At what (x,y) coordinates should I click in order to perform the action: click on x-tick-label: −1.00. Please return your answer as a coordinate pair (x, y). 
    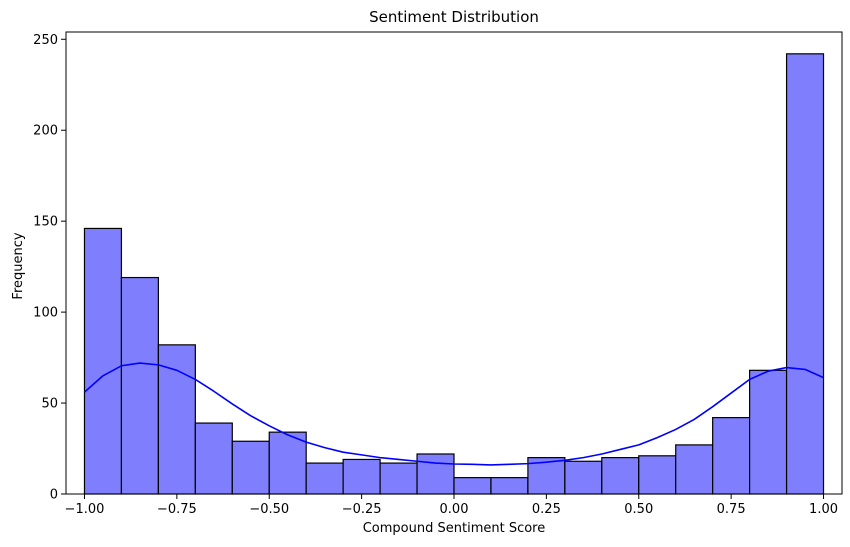
    Looking at the image, I should click on (85, 509).